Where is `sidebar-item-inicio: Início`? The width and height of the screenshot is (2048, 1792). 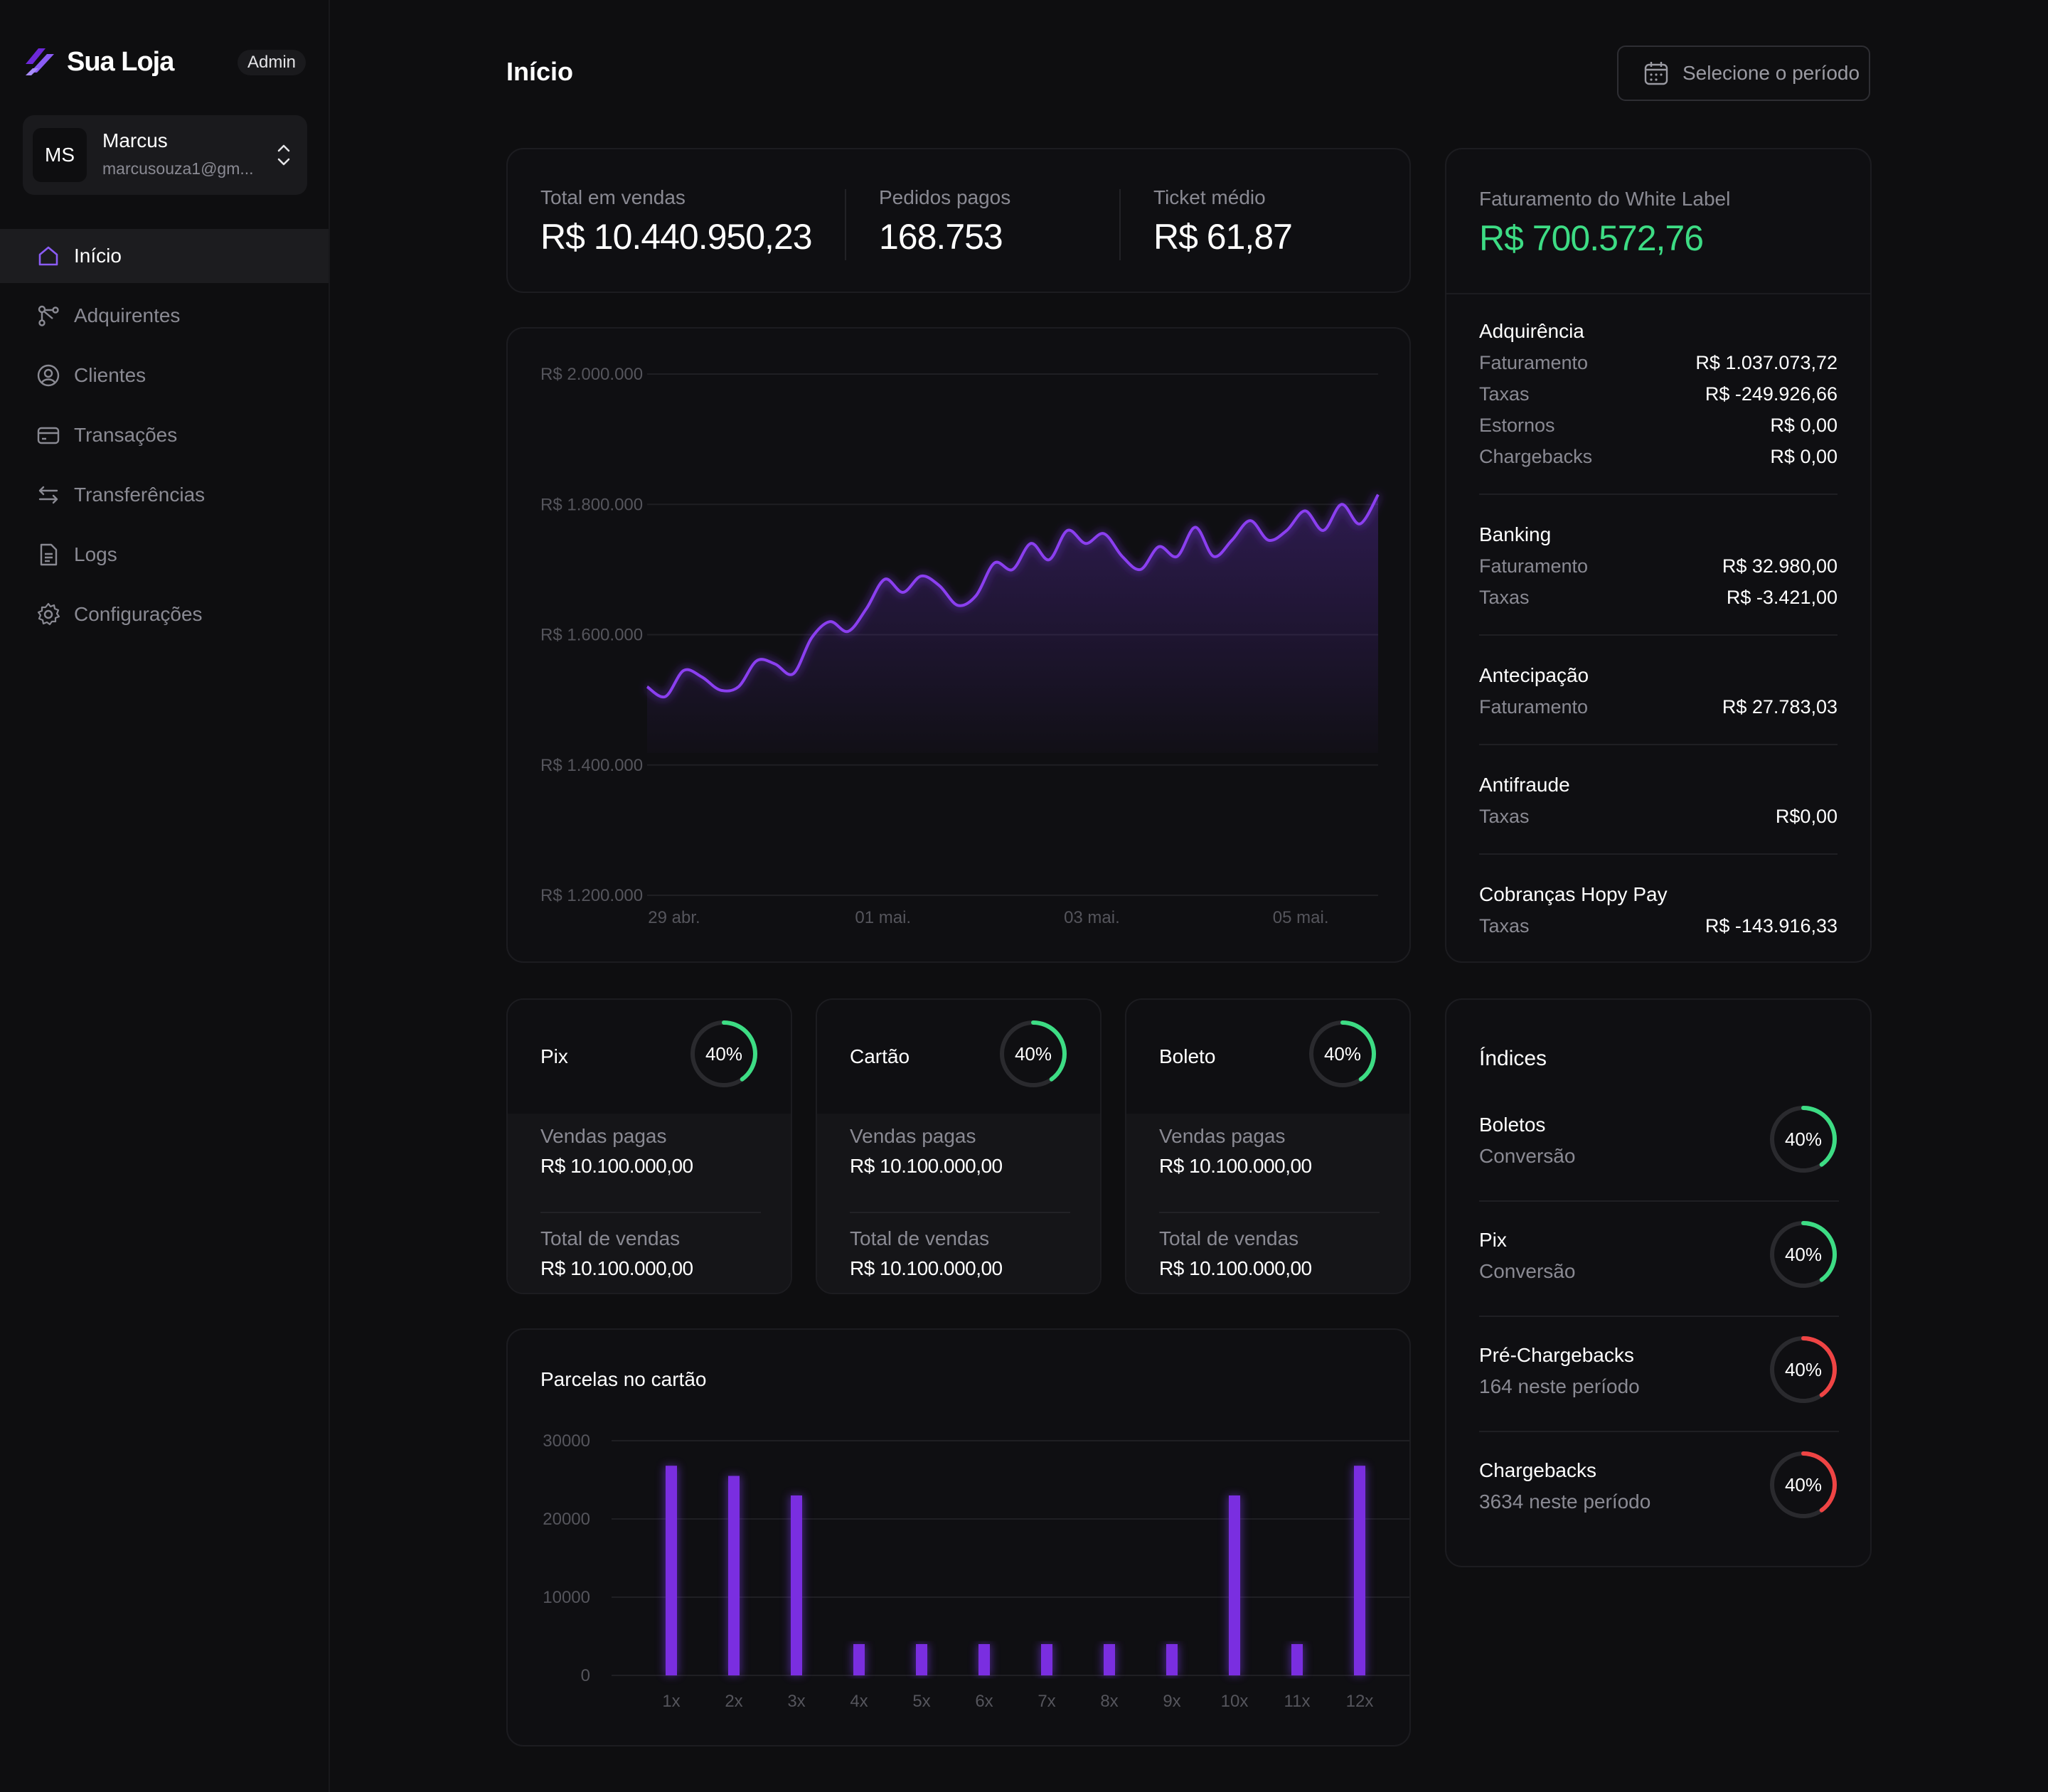
sidebar-item-inicio: Início is located at coordinates (164, 256).